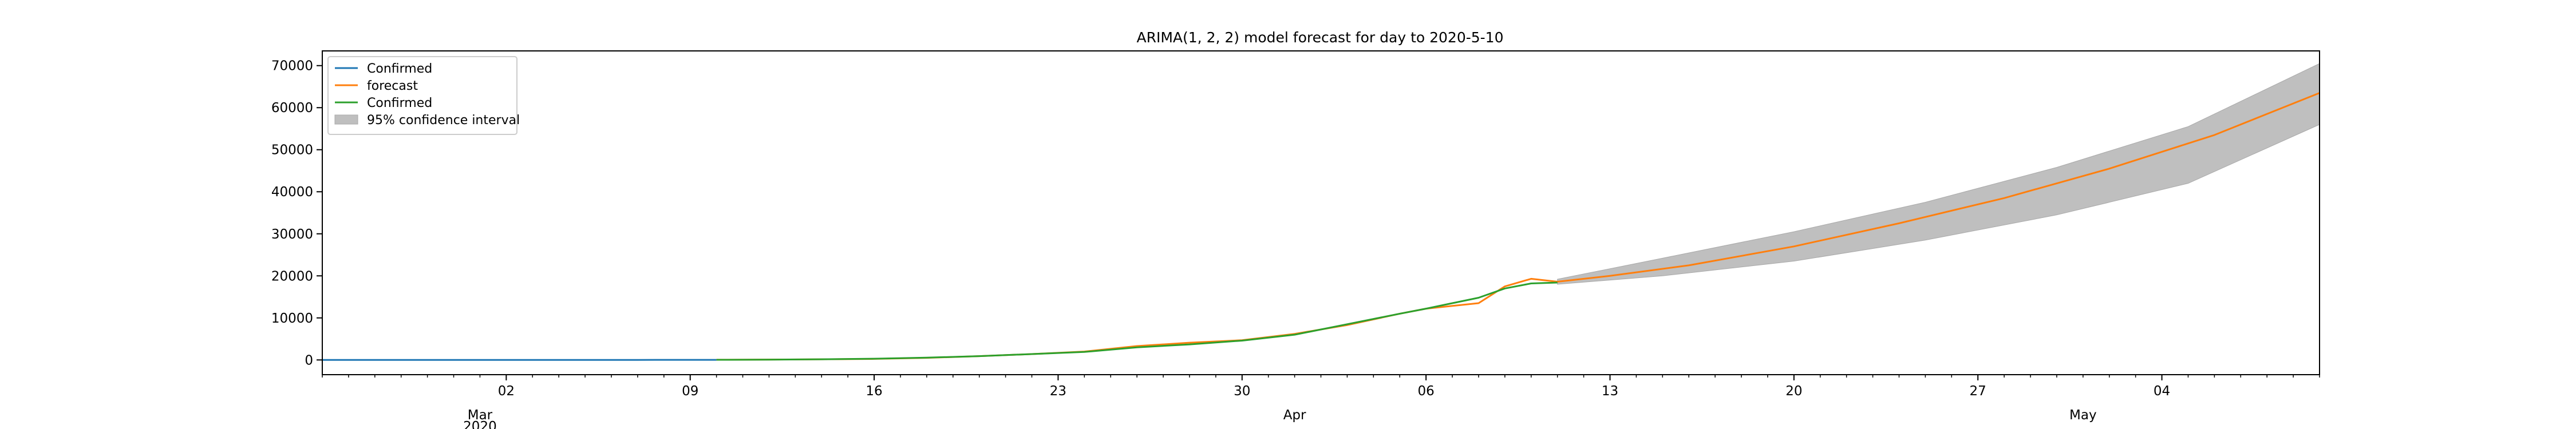 The height and width of the screenshot is (429, 2576). I want to click on x-tick-label: 09, so click(690, 391).